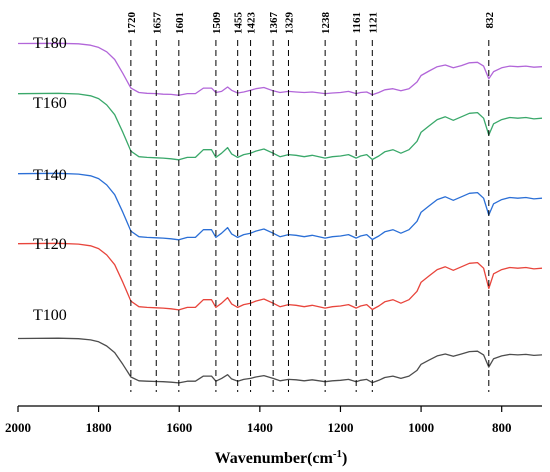  Describe the element at coordinates (50, 175) in the screenshot. I see `series-label-t140: T140` at that location.